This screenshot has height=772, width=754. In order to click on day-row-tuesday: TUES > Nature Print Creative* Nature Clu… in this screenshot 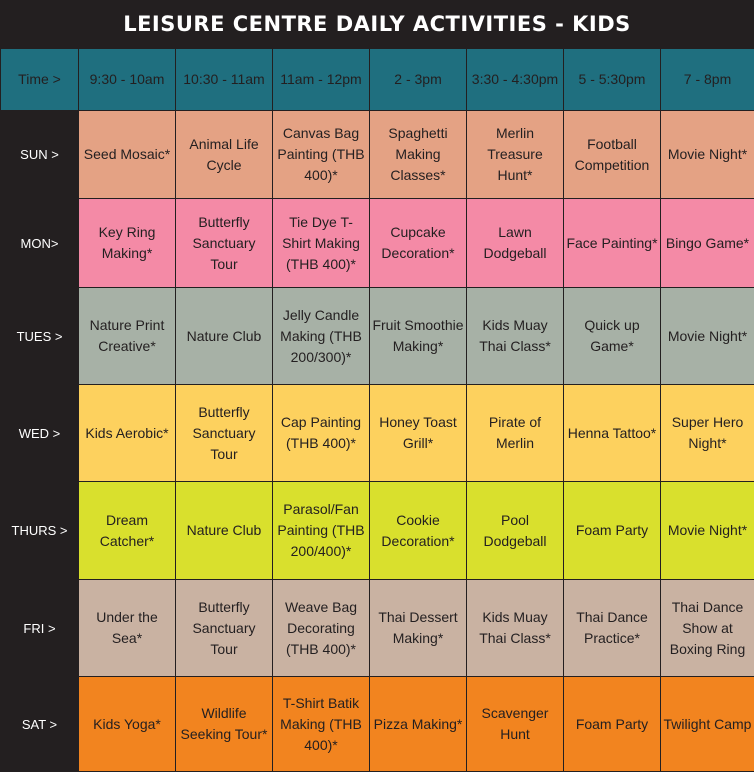, I will do `click(377, 336)`.